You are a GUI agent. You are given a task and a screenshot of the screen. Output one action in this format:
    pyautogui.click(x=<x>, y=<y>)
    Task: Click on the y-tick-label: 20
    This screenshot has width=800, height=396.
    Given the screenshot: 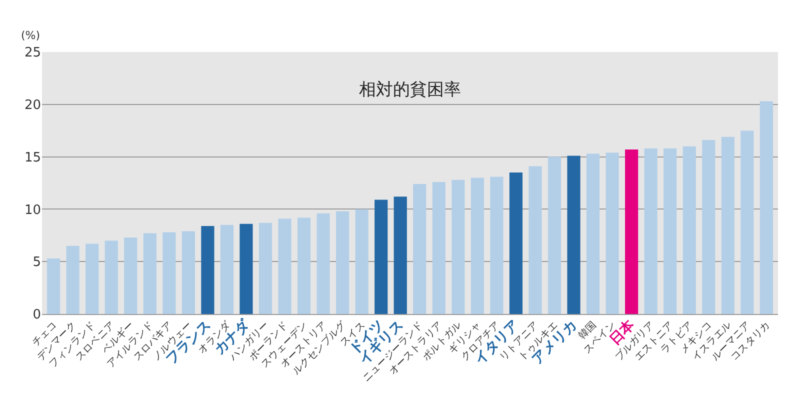 What is the action you would take?
    pyautogui.click(x=32, y=105)
    